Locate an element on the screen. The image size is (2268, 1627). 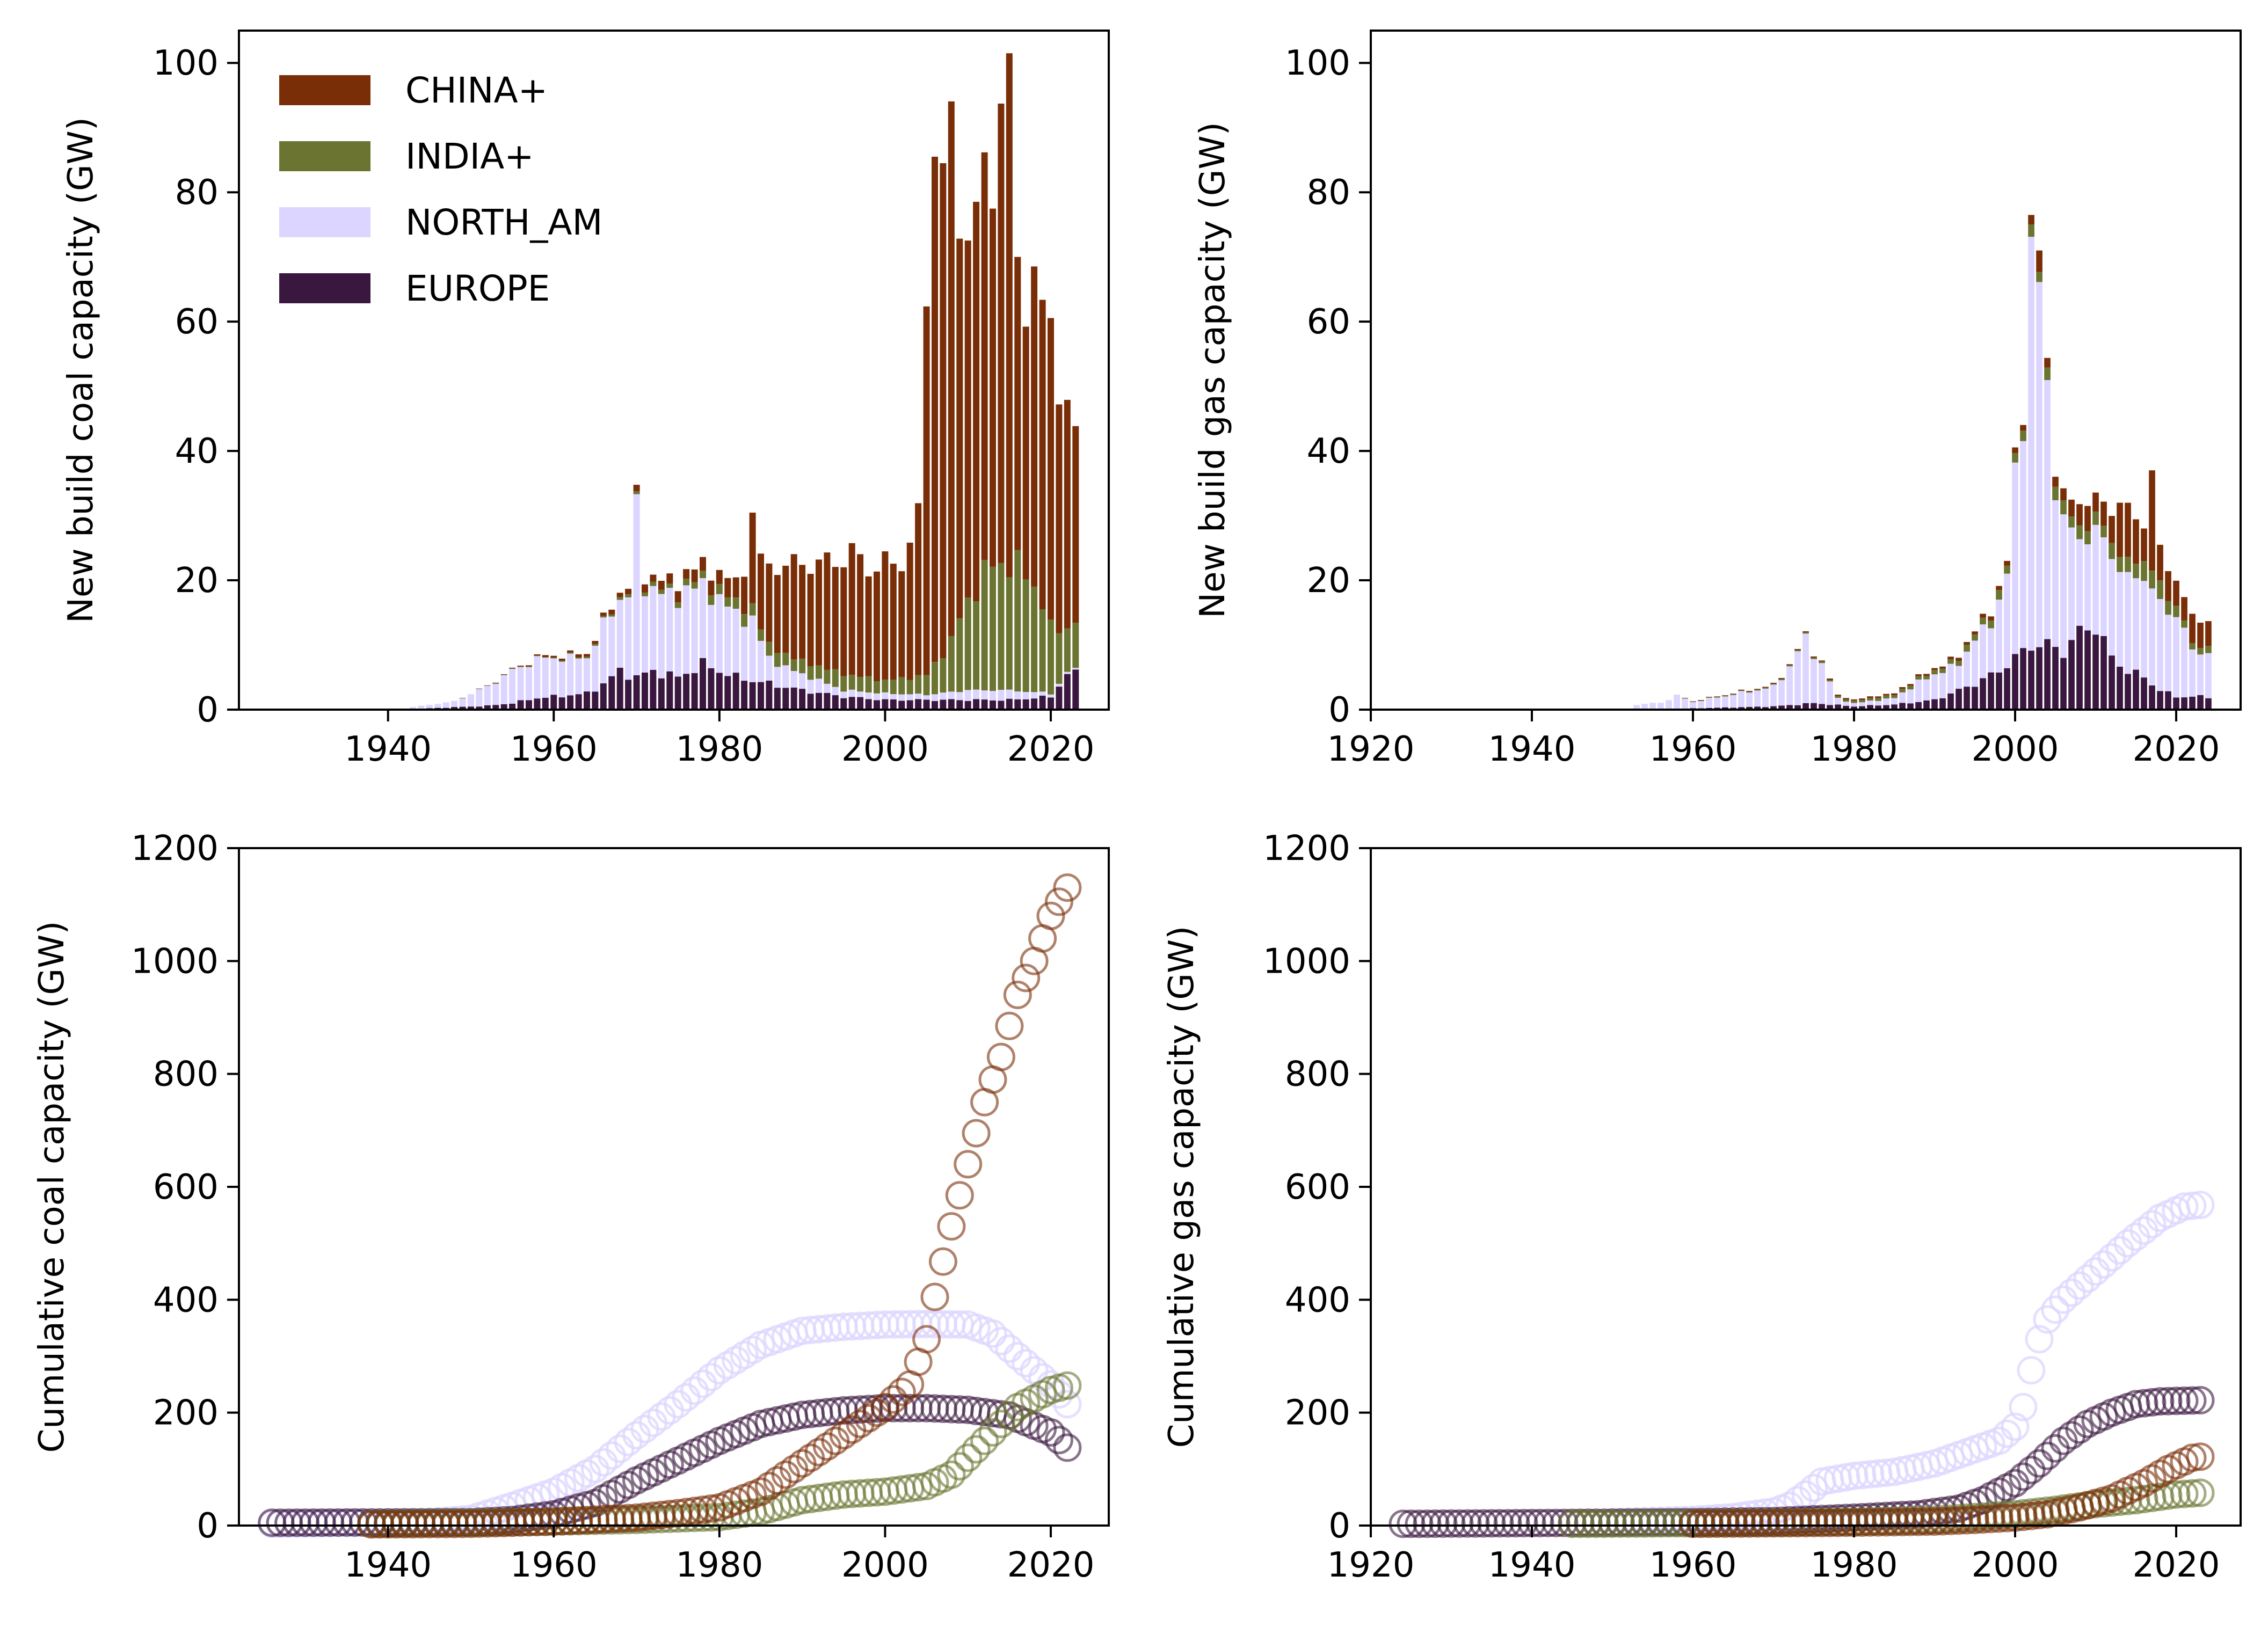
bar-china-1991 is located at coordinates (810, 620).